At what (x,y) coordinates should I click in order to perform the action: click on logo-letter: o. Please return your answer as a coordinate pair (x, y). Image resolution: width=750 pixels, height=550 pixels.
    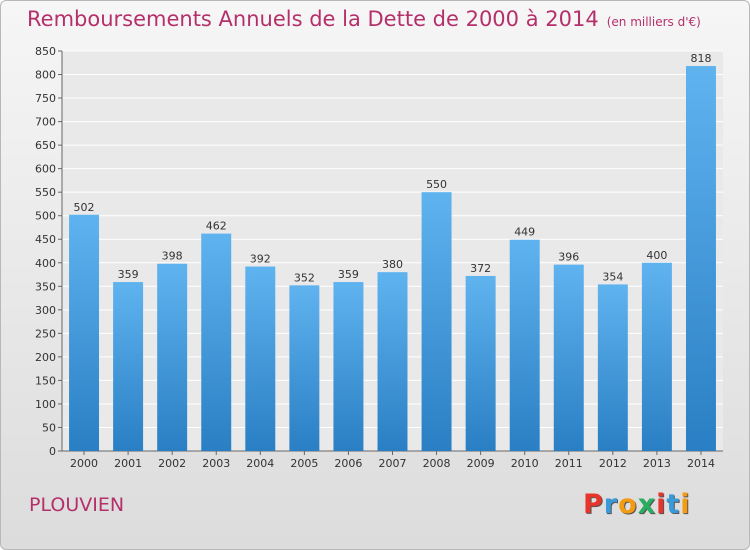
    Looking at the image, I should click on (628, 504).